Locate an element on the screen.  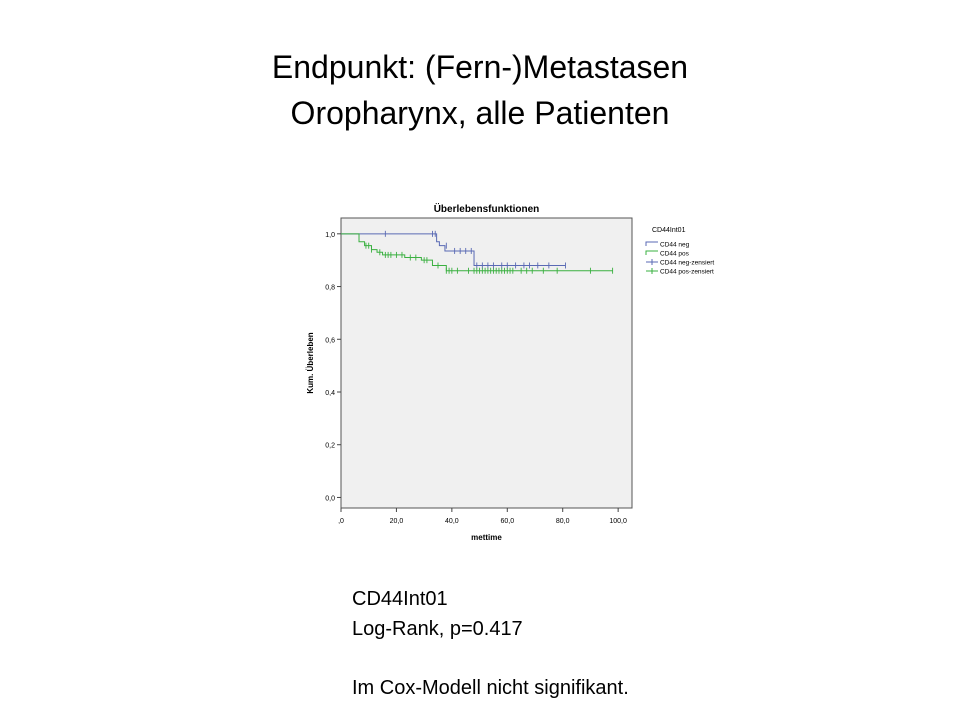
y-tick-label: 0,8 is located at coordinates (330, 288).